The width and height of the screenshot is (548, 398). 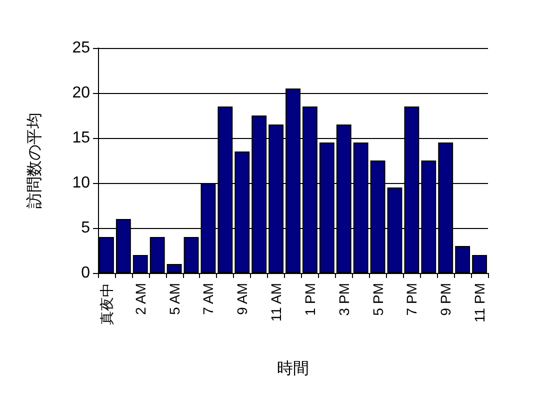 I want to click on x-tick-label: 2 AM, so click(x=140, y=299).